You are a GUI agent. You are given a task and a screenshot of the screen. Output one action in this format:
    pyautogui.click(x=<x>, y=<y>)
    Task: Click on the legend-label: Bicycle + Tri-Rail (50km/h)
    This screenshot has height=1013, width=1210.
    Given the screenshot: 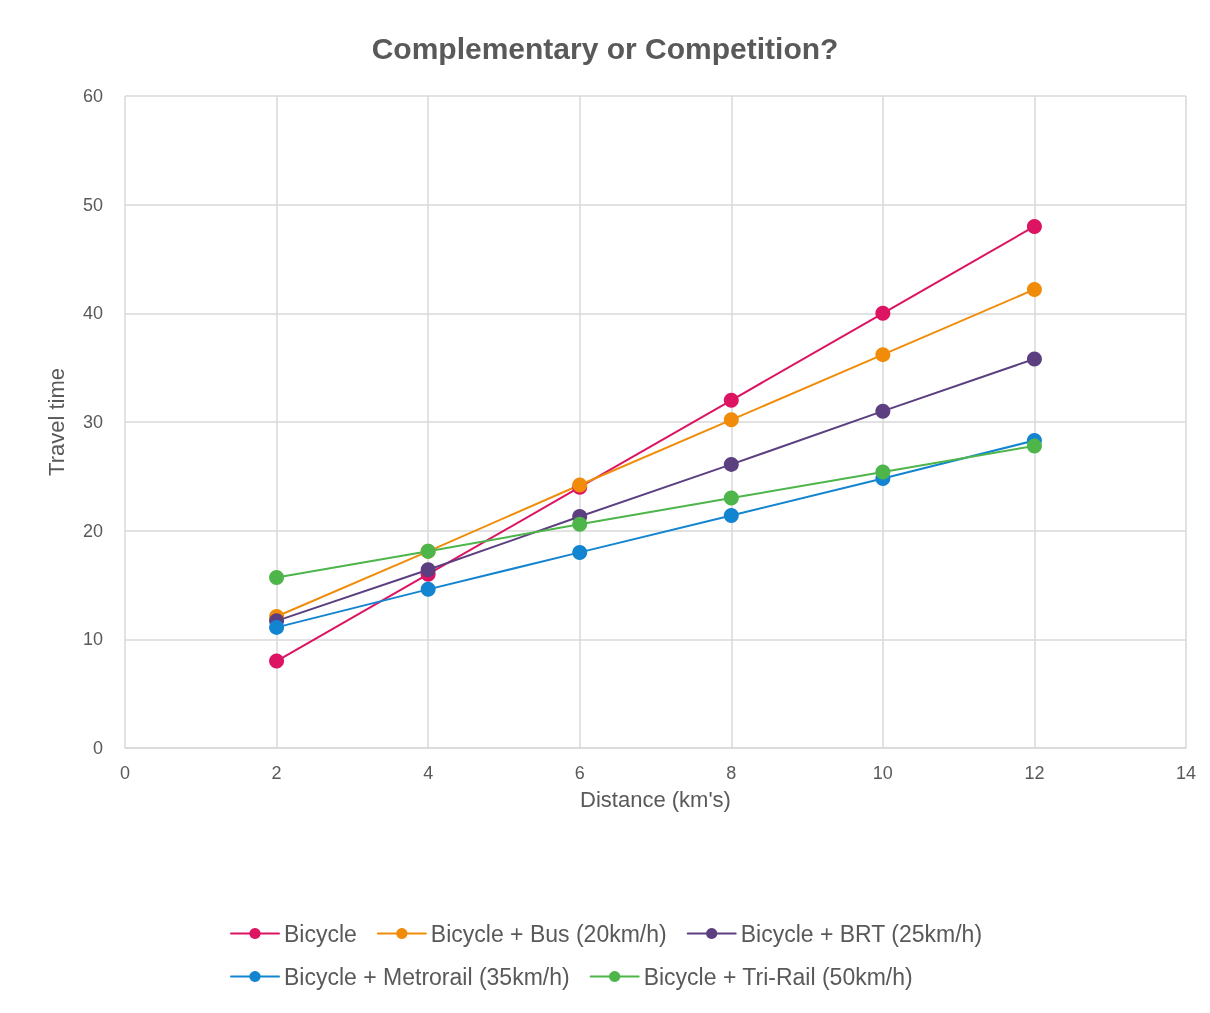 What is the action you would take?
    pyautogui.click(x=778, y=976)
    